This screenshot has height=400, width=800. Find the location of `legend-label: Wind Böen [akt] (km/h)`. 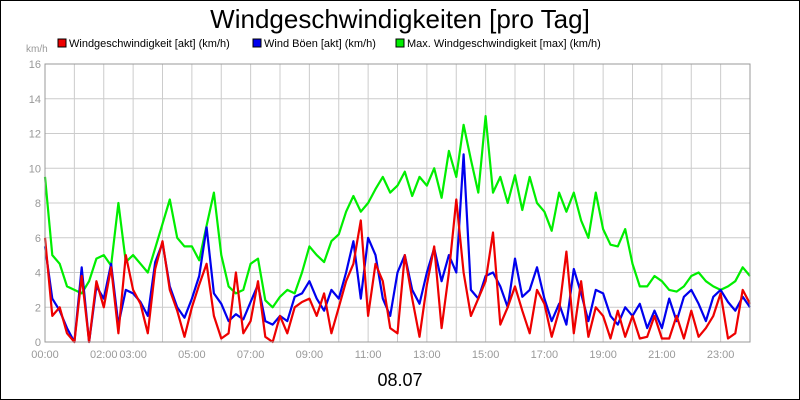

legend-label: Wind Böen [akt] (km/h) is located at coordinates (320, 44).